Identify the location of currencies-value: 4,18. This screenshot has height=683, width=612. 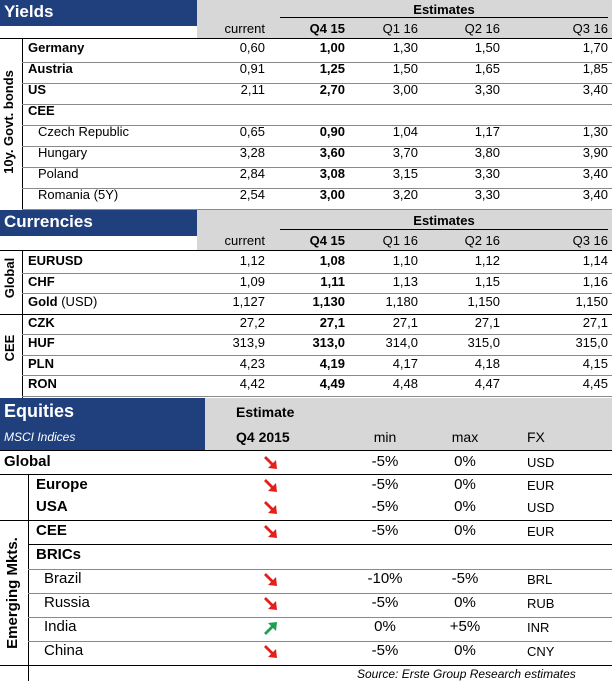
(487, 363).